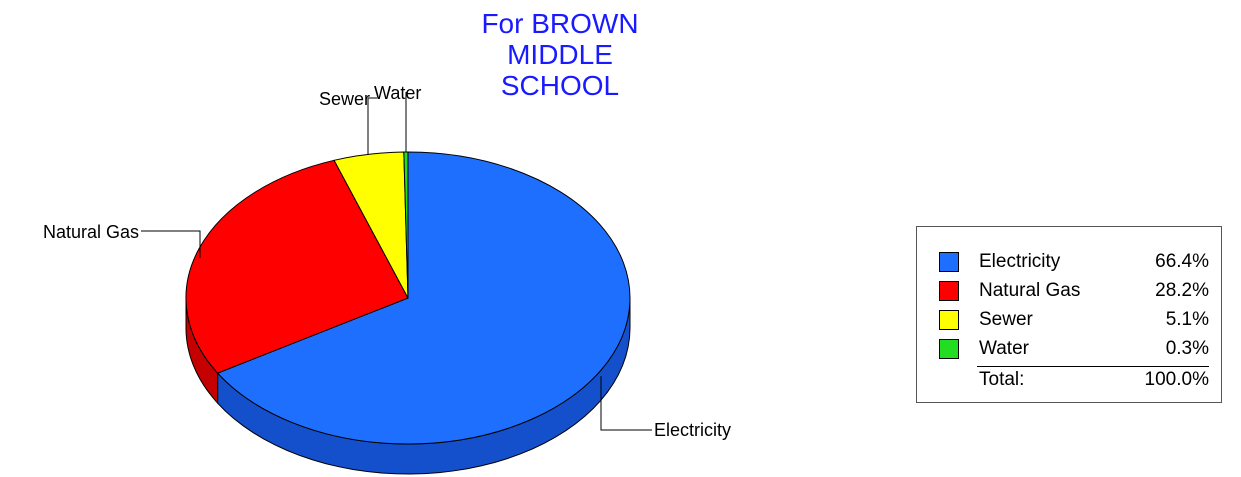 Image resolution: width=1241 pixels, height=477 pixels. What do you see at coordinates (344, 99) in the screenshot?
I see `slice-label-sewer: Sewer` at bounding box center [344, 99].